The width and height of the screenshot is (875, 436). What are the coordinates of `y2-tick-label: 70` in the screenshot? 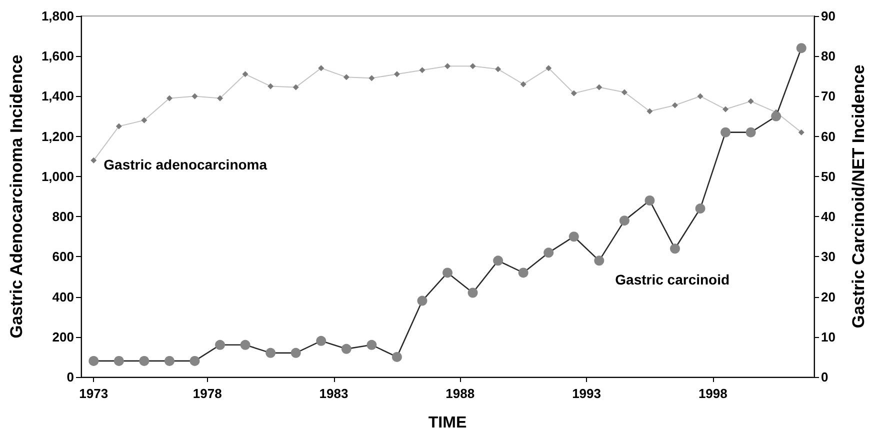 It's located at (828, 96).